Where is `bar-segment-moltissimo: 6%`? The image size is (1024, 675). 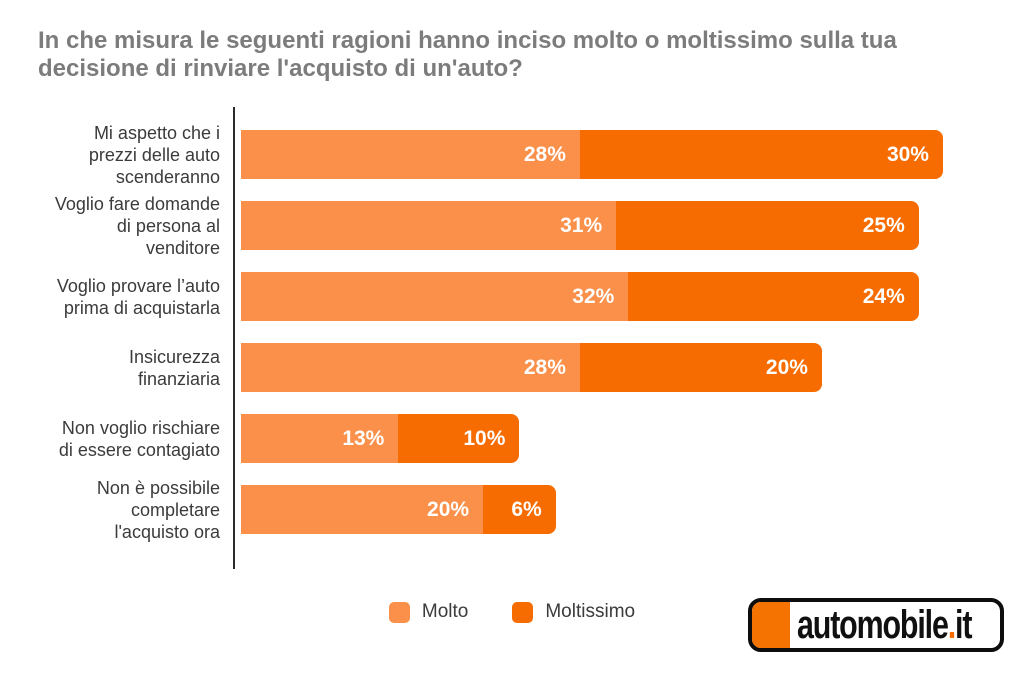 bar-segment-moltissimo: 6% is located at coordinates (519, 509).